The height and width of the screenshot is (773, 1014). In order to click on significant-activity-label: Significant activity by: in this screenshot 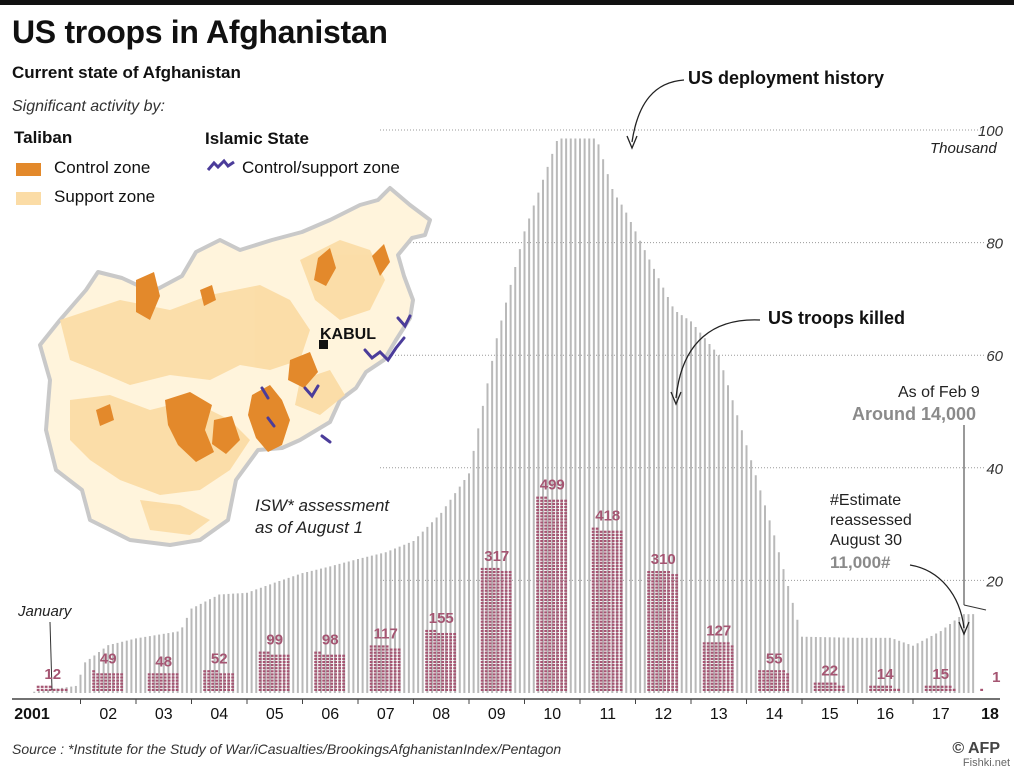, I will do `click(88, 106)`.